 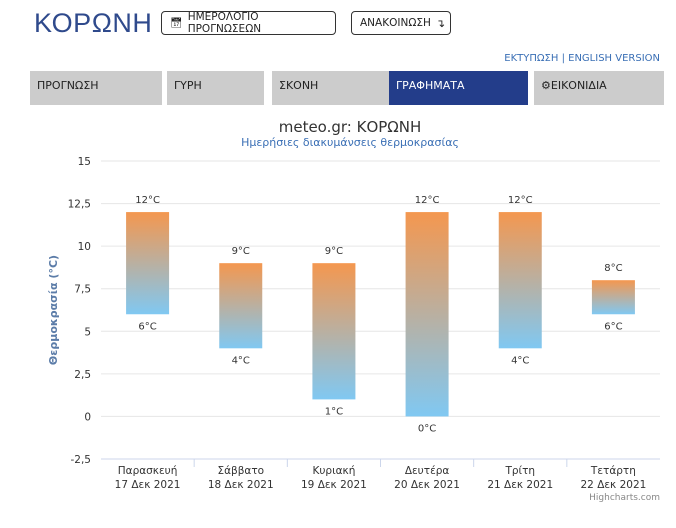 What do you see at coordinates (440, 23) in the screenshot?
I see `arrow-down-return-icon: ↴` at bounding box center [440, 23].